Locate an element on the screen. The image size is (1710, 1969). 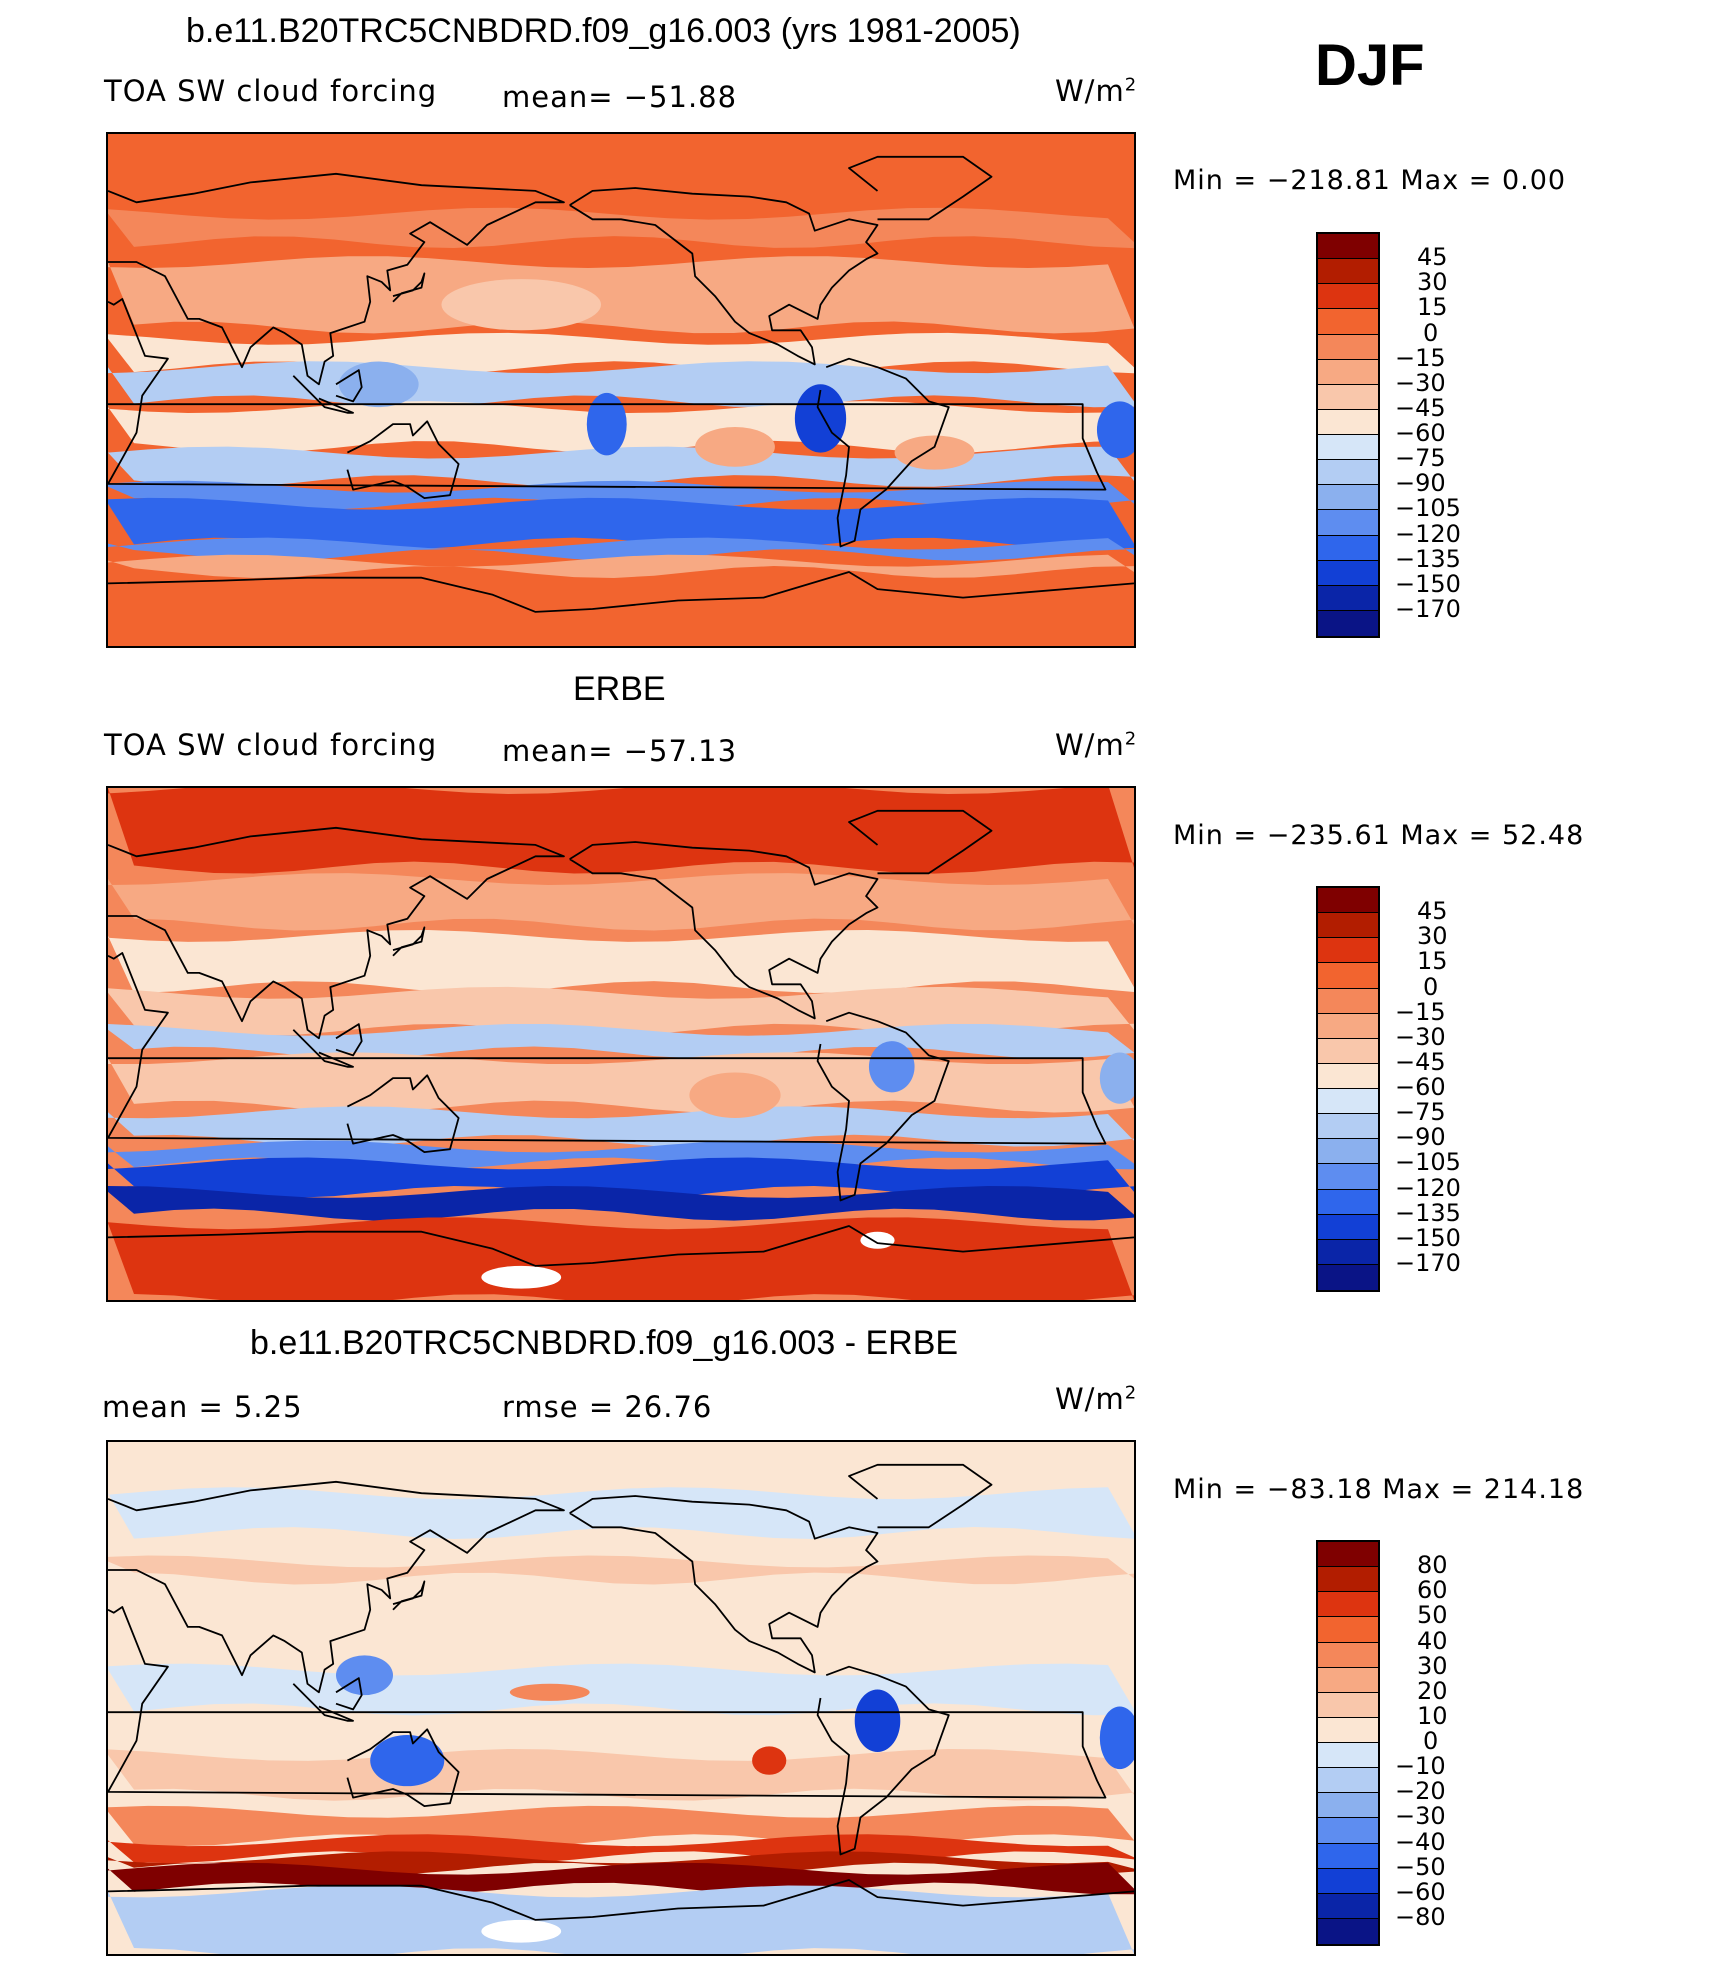
colorbar-tick-label: −150 is located at coordinates (1428, 1237).